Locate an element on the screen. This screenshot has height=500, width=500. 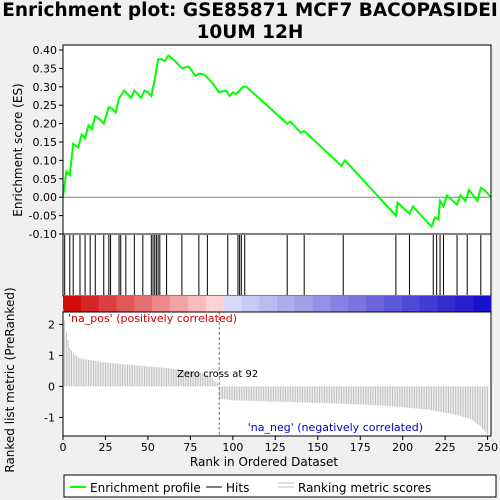
x-tick-label: 250 is located at coordinates (487, 447).